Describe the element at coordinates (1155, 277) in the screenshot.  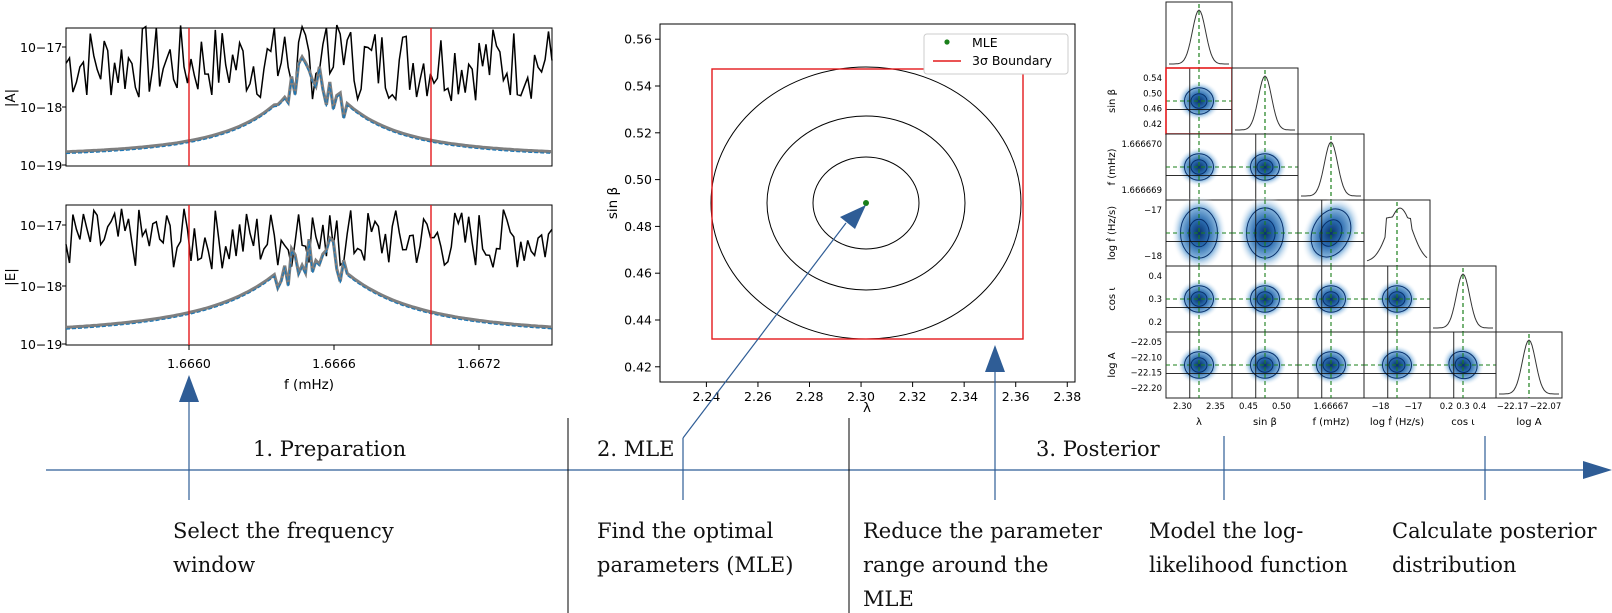
I see `corner-ytick-label: 0.4` at that location.